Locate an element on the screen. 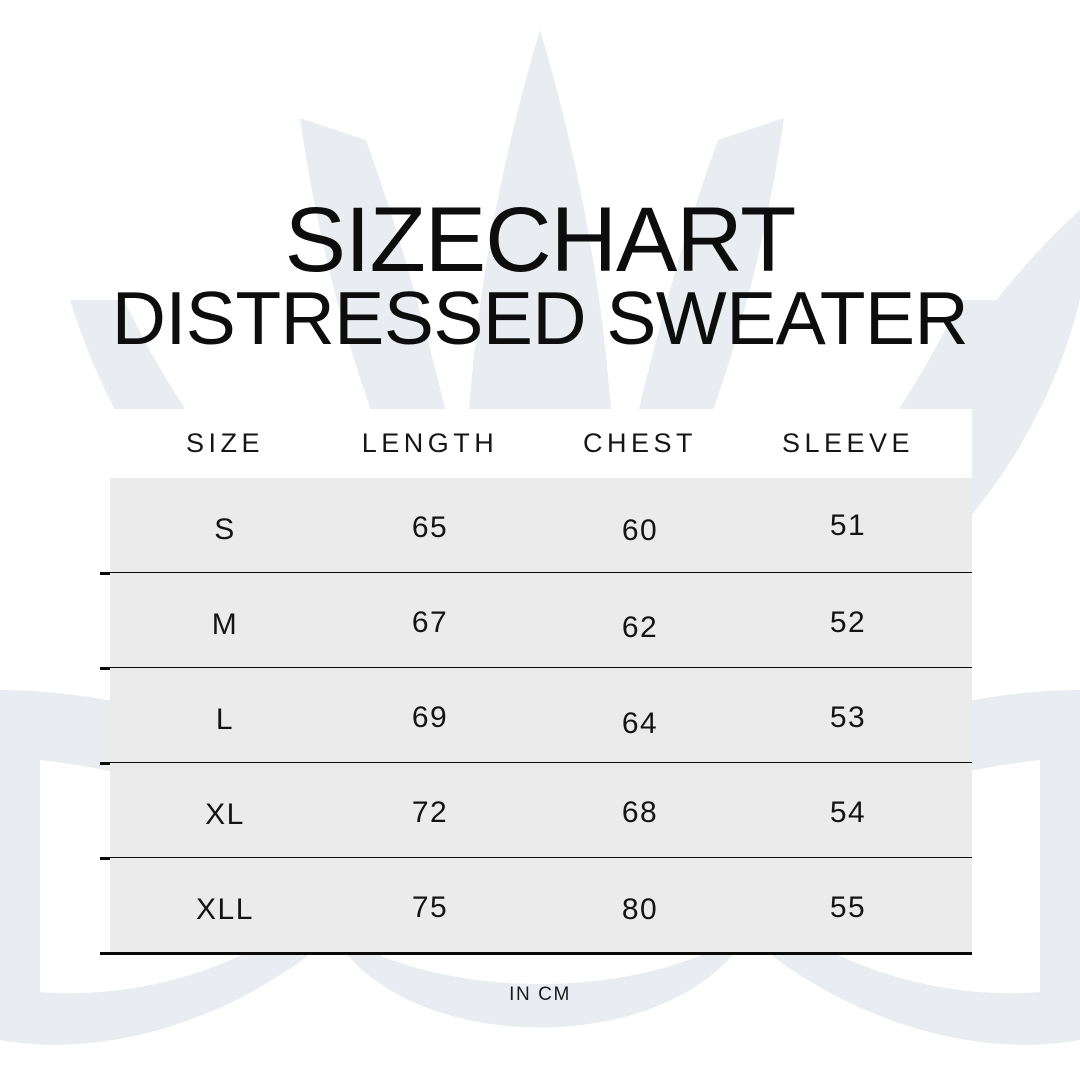 This screenshot has width=1080, height=1080. cell-xl-size: XL is located at coordinates (225, 814).